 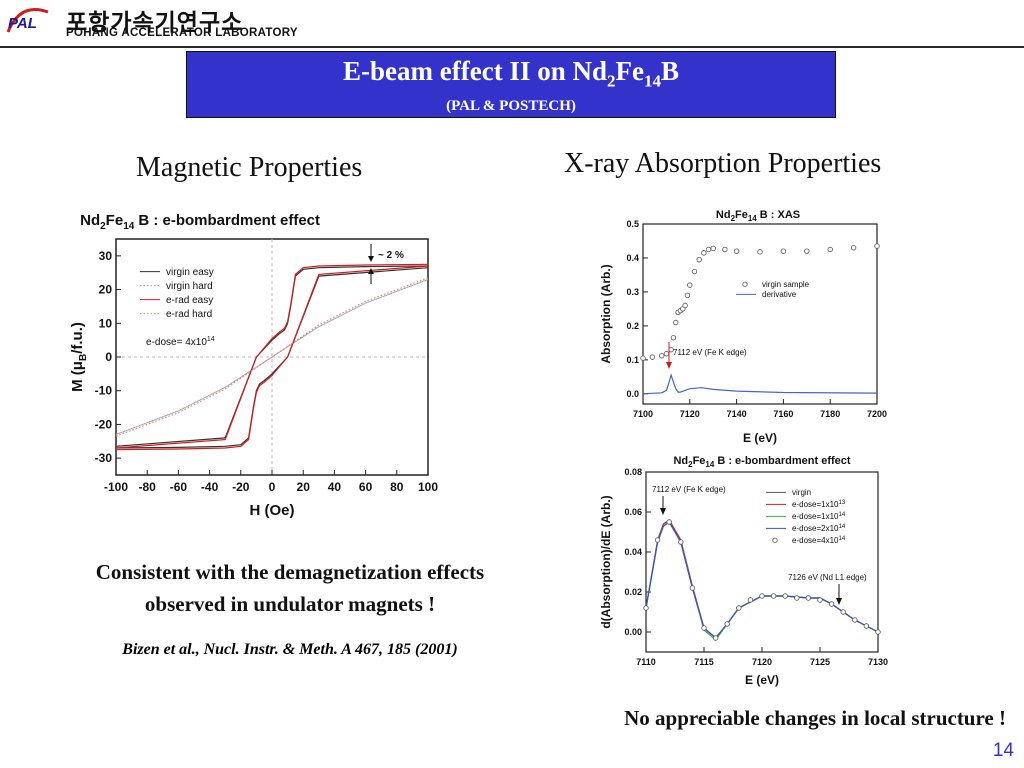 I want to click on chart3-legend-1-label: e-dose=1x1013, so click(x=819, y=504).